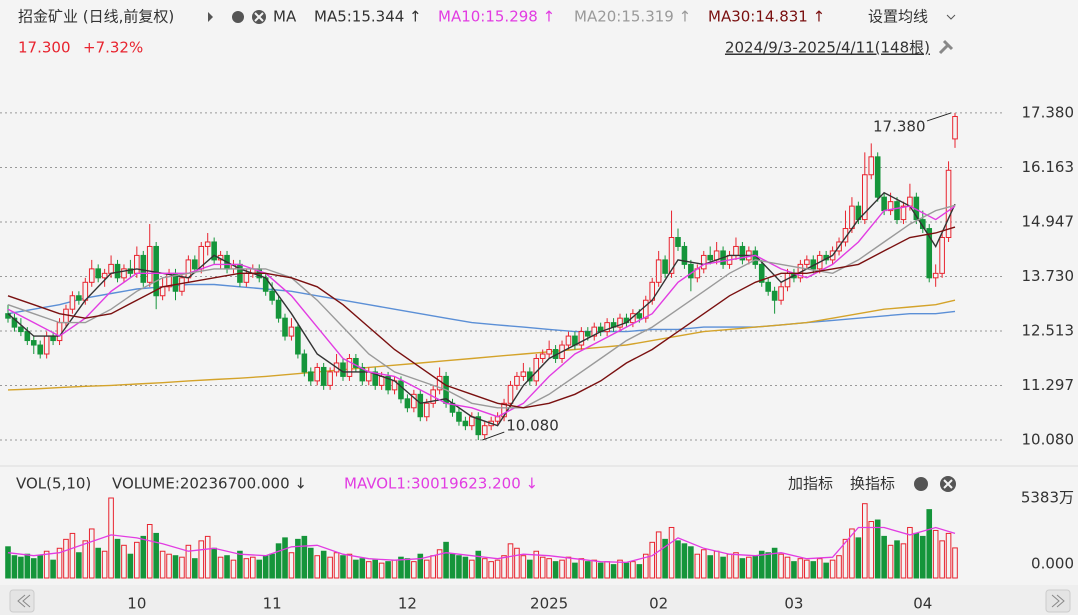 The width and height of the screenshot is (1078, 615). What do you see at coordinates (810, 484) in the screenshot?
I see `add-indicator: 加指标` at bounding box center [810, 484].